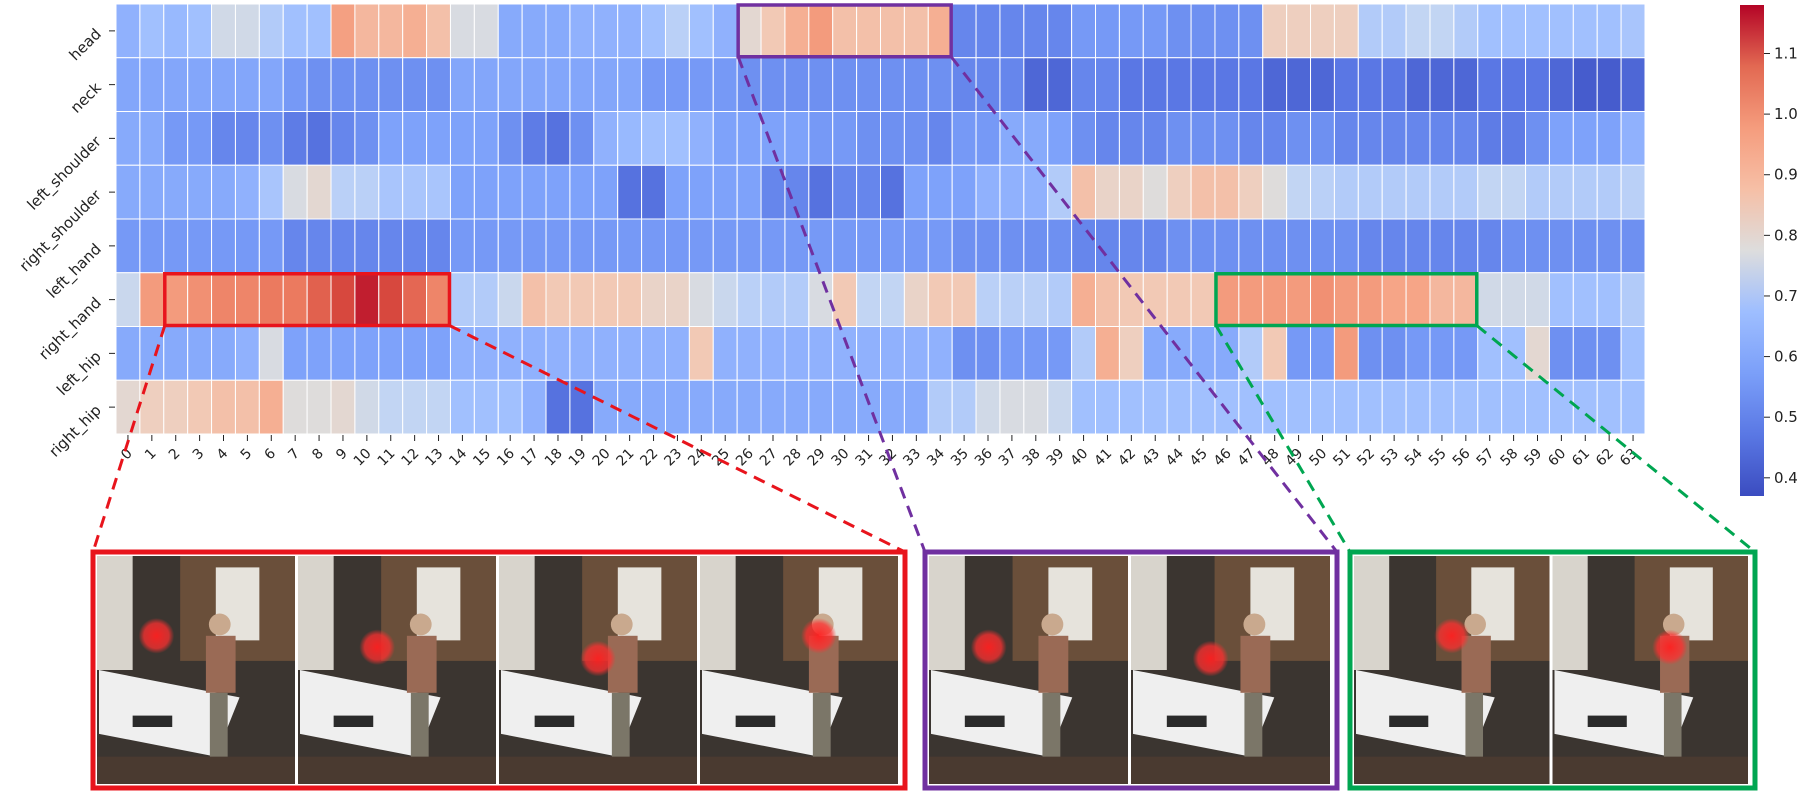 This screenshot has height=794, width=1813. What do you see at coordinates (1127, 458) in the screenshot?
I see `col-label: 42` at bounding box center [1127, 458].